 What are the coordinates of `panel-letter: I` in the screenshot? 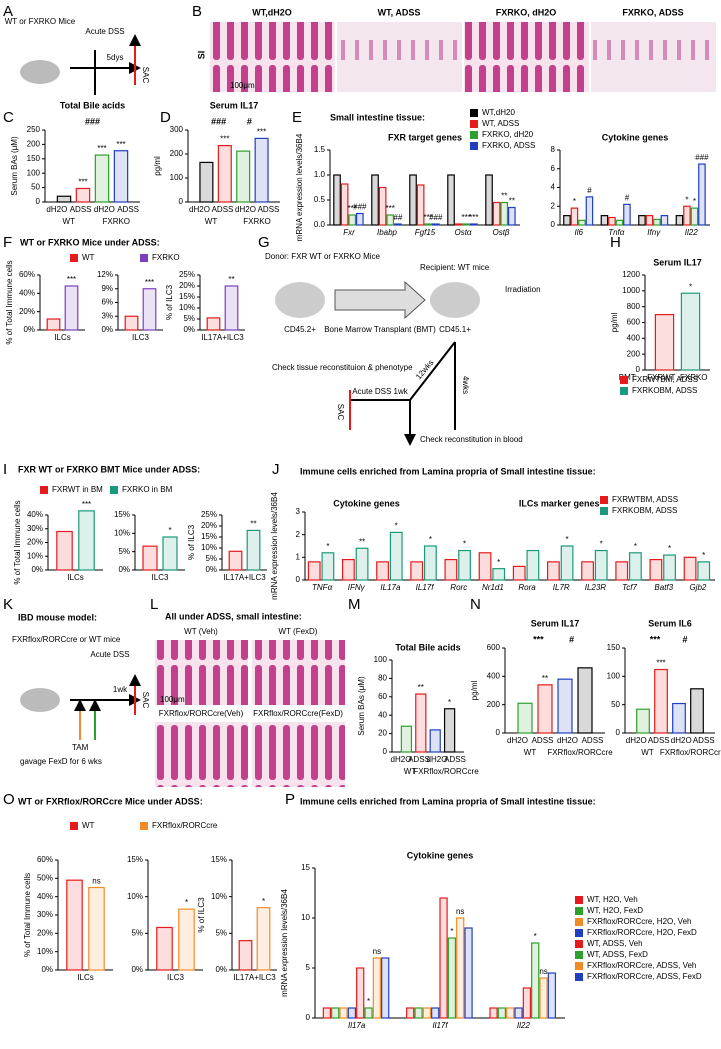 It's located at (5, 469).